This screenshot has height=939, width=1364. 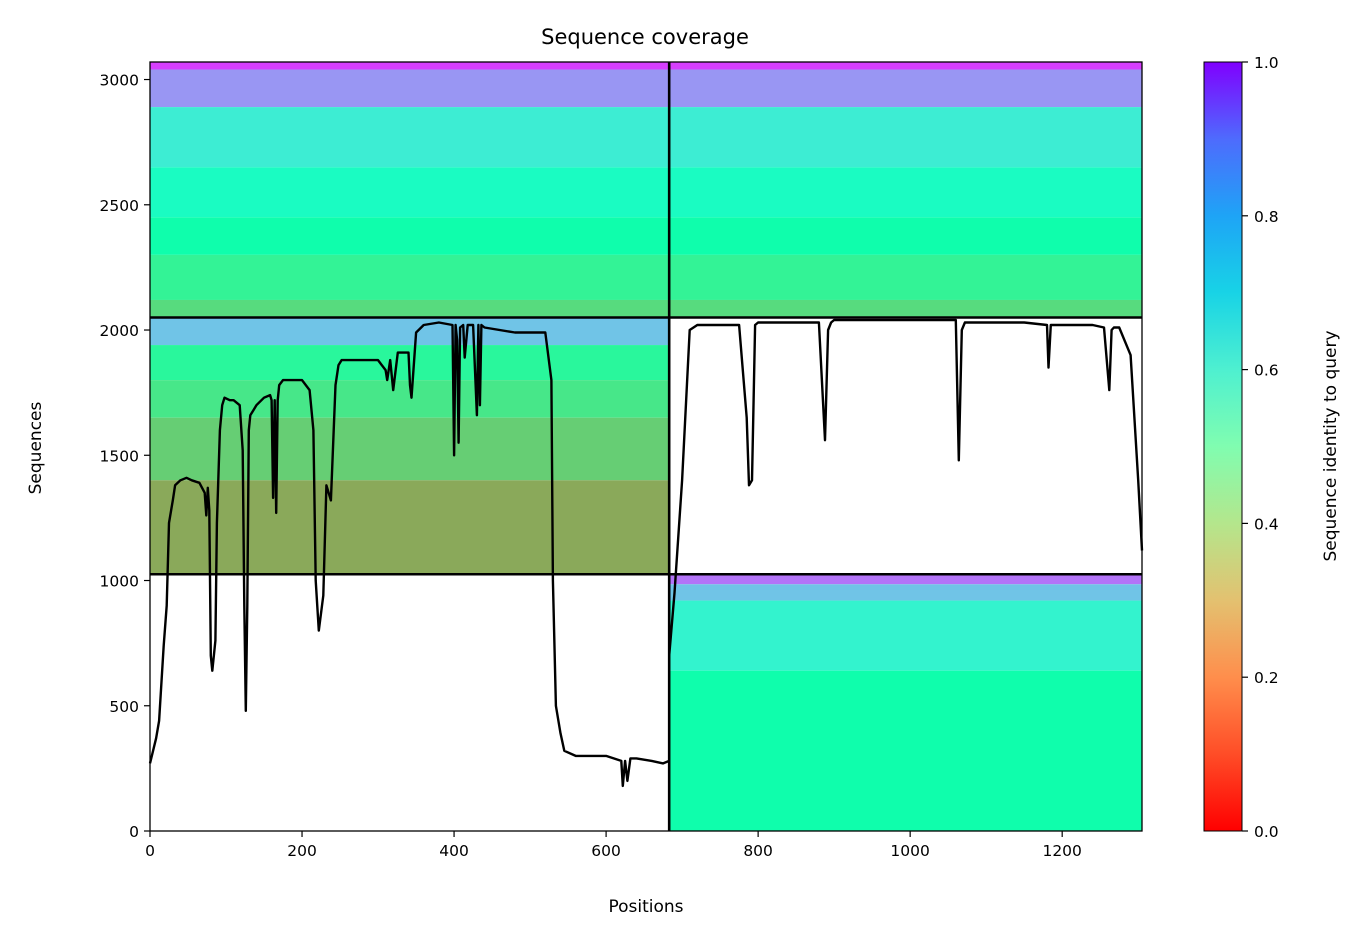 What do you see at coordinates (119, 81) in the screenshot?
I see `y-tick-label: 3000` at bounding box center [119, 81].